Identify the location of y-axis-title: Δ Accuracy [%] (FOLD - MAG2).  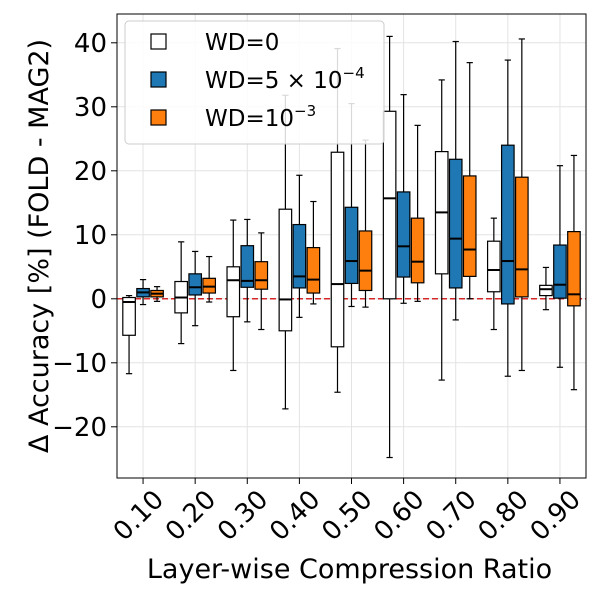
(39, 246).